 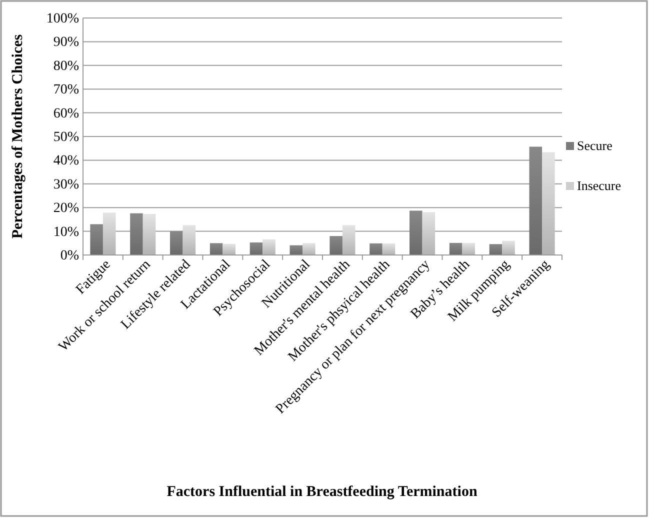 I want to click on x-axis-title: Factors Influential in Breastfeeding Termination, so click(x=322, y=492).